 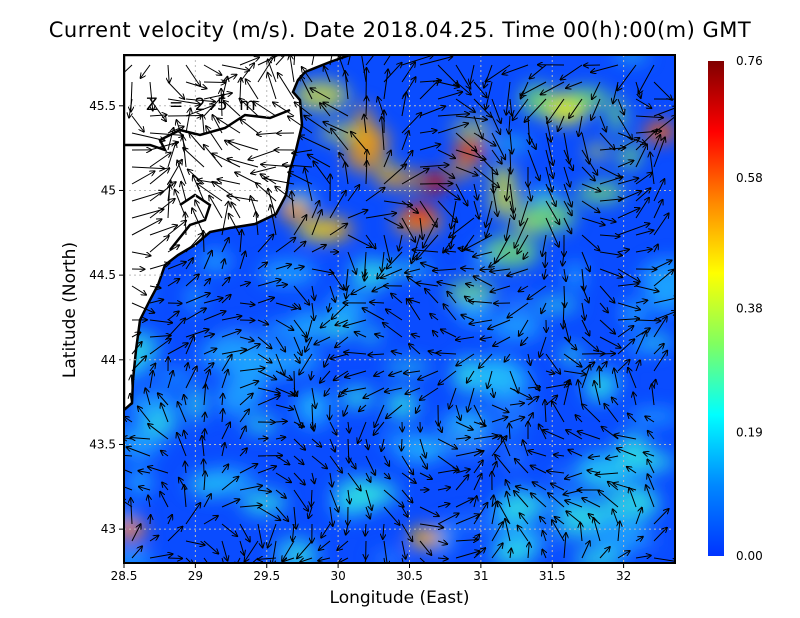 What do you see at coordinates (552, 576) in the screenshot?
I see `x-tick-label: 31.5` at bounding box center [552, 576].